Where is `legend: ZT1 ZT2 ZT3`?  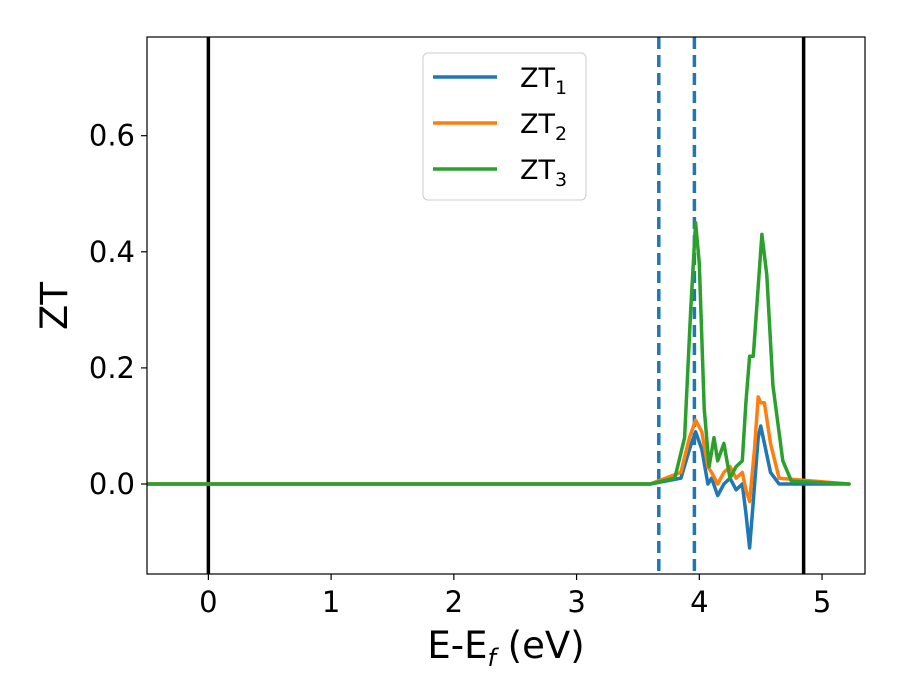
legend: ZT1 ZT2 ZT3 is located at coordinates (504, 126).